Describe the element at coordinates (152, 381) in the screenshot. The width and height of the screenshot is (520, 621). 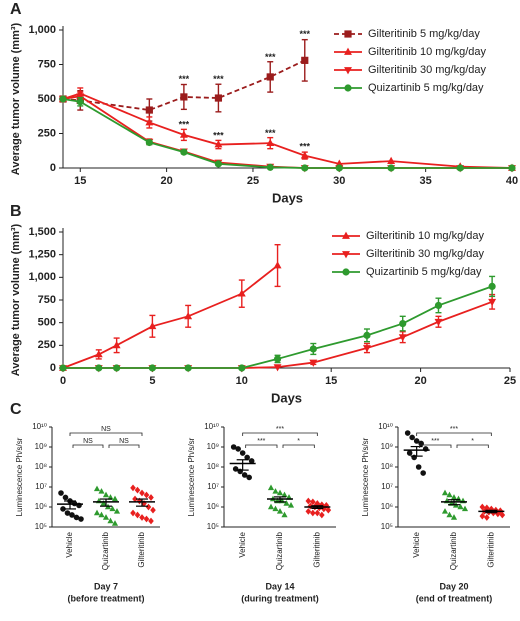
I see `x-tick-label: 5` at that location.